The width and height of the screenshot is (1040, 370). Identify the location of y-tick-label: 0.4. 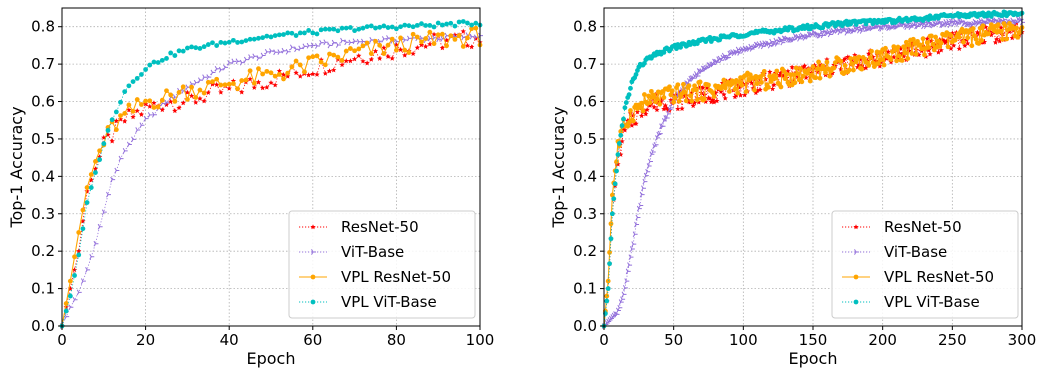
(585, 176).